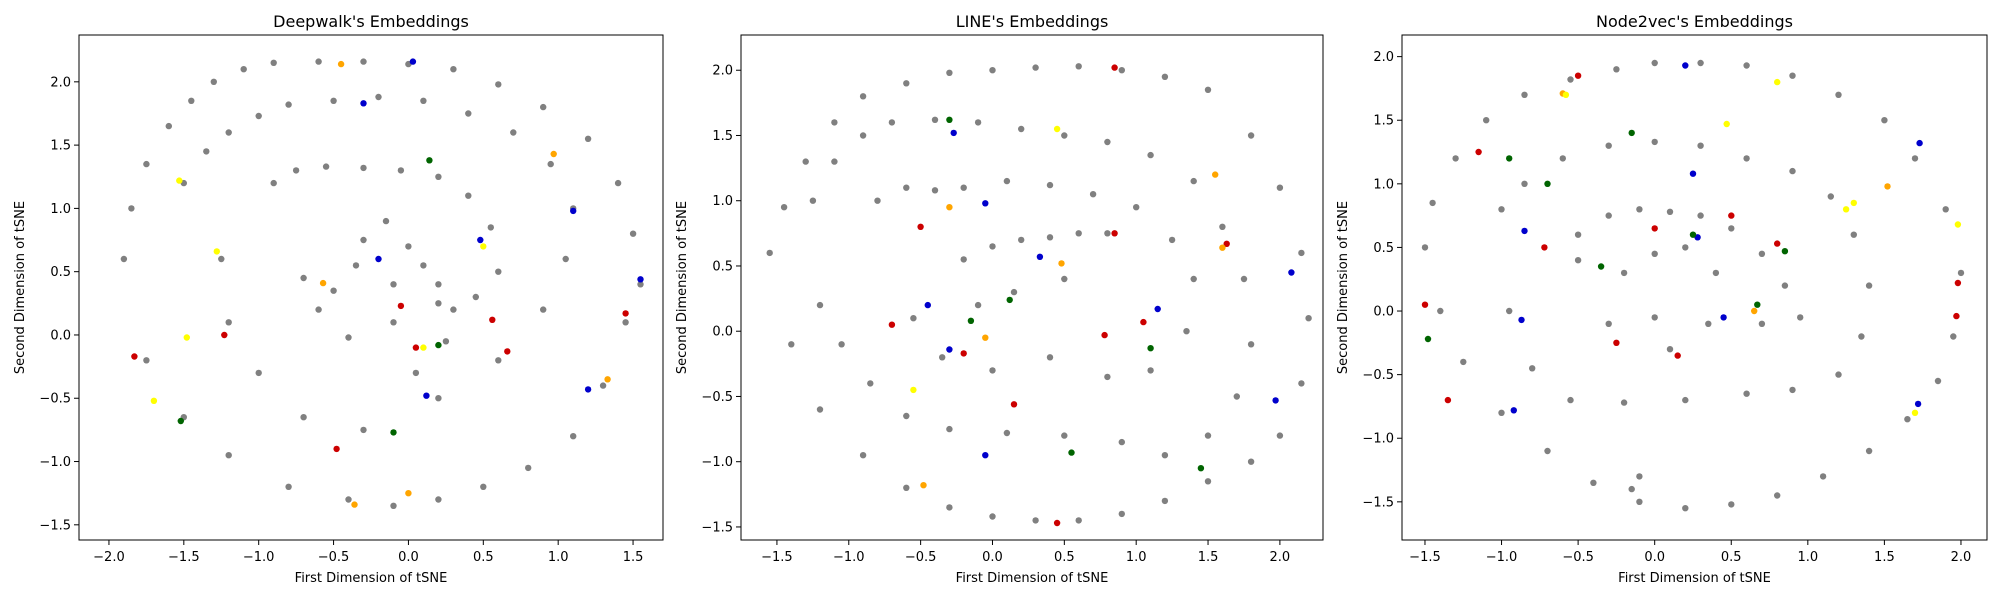 This screenshot has width=2000, height=605. I want to click on x-tick-label: 0.5, so click(483, 557).